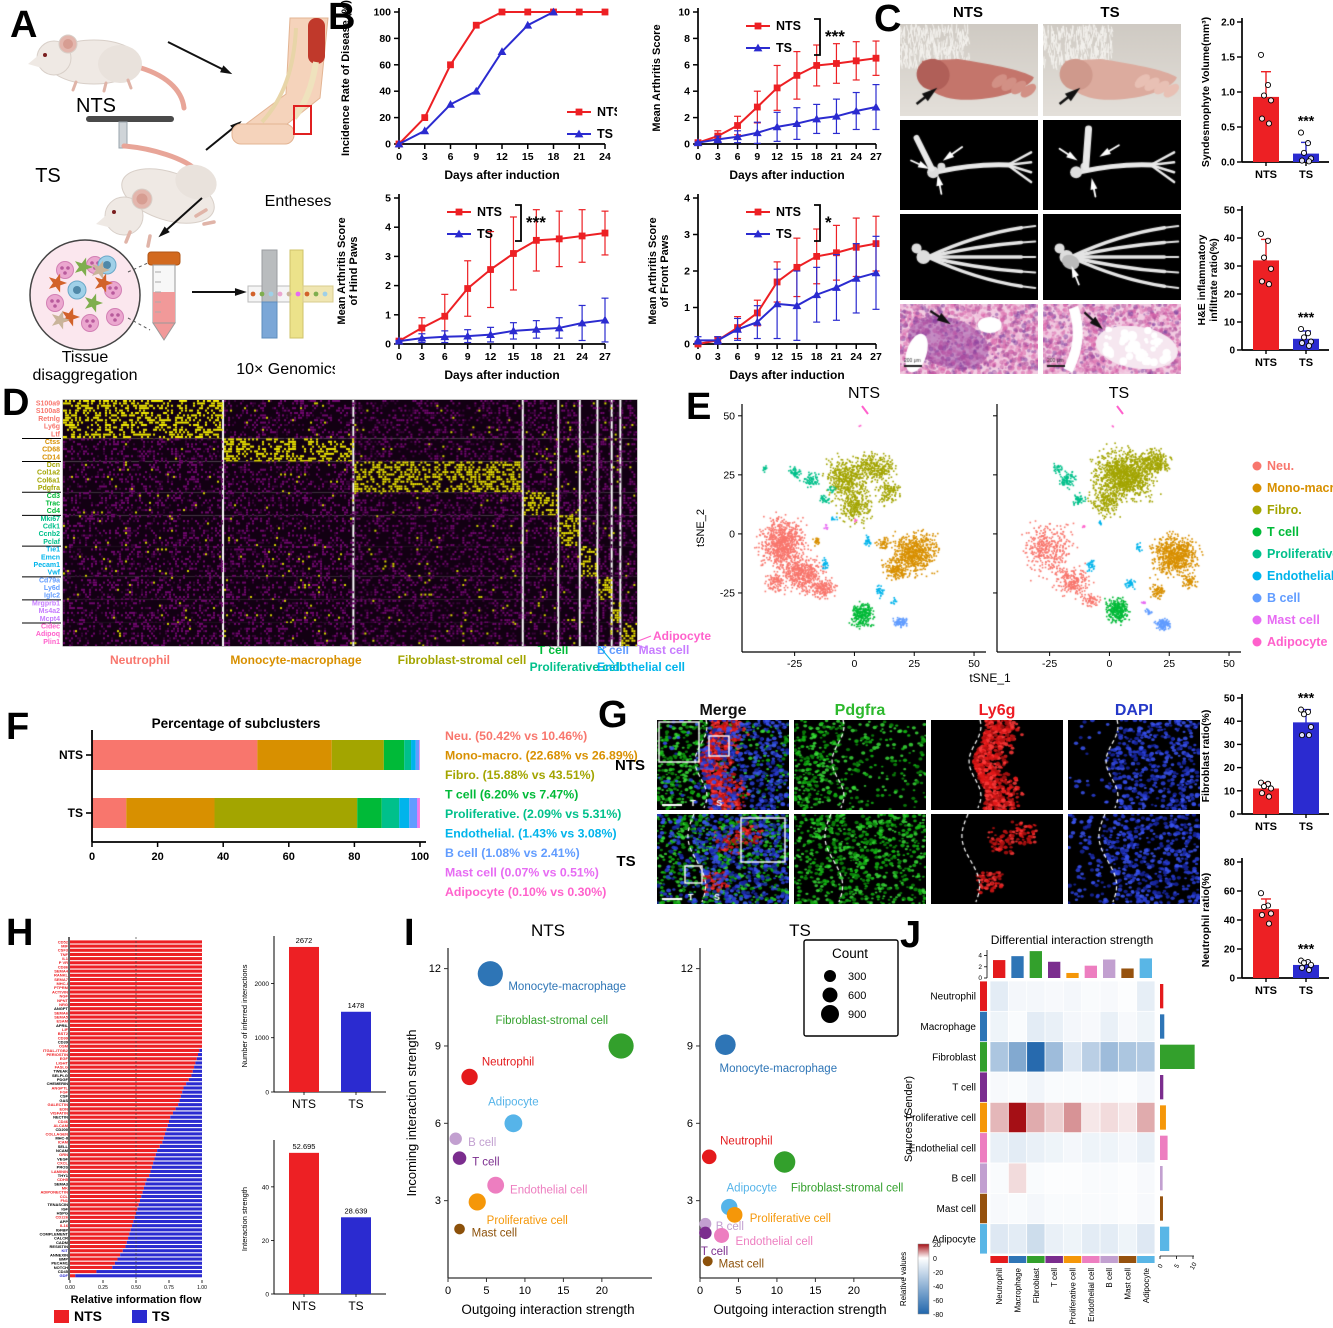 This screenshot has width=1333, height=1328. What do you see at coordinates (531, 834) in the screenshot?
I see `f-legend-label: Endothelial. (1.43% vs 3.08%)` at bounding box center [531, 834].